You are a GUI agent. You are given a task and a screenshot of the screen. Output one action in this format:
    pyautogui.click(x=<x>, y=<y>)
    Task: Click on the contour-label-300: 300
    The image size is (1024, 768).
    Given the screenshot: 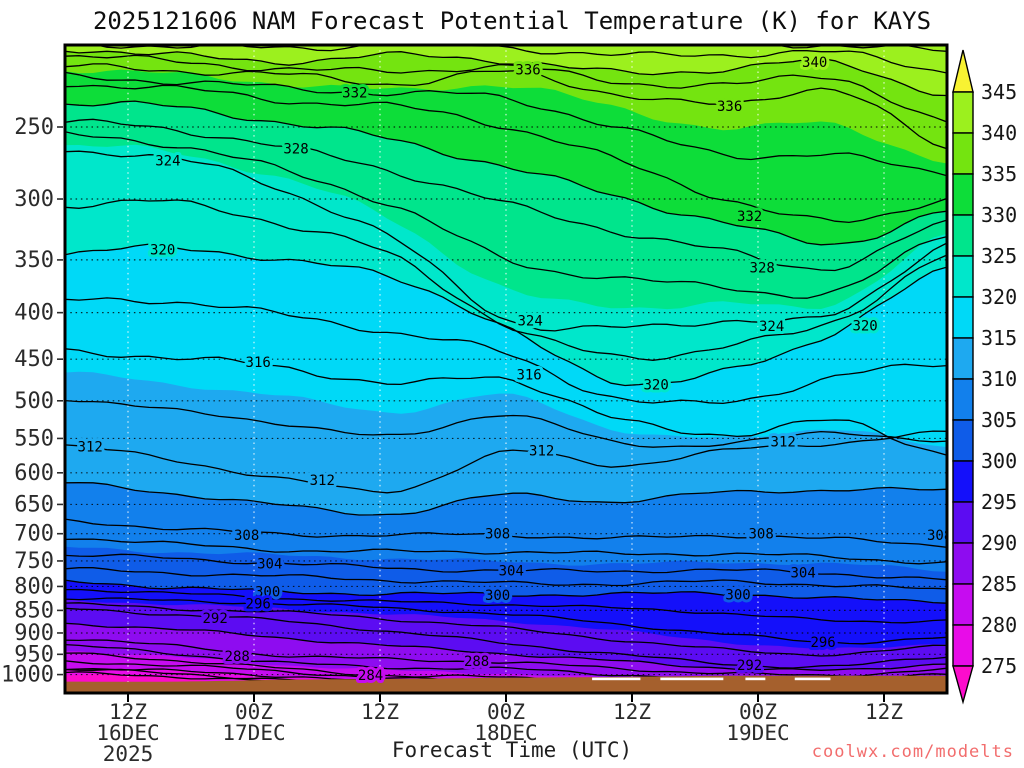 What is the action you would take?
    pyautogui.click(x=737, y=595)
    